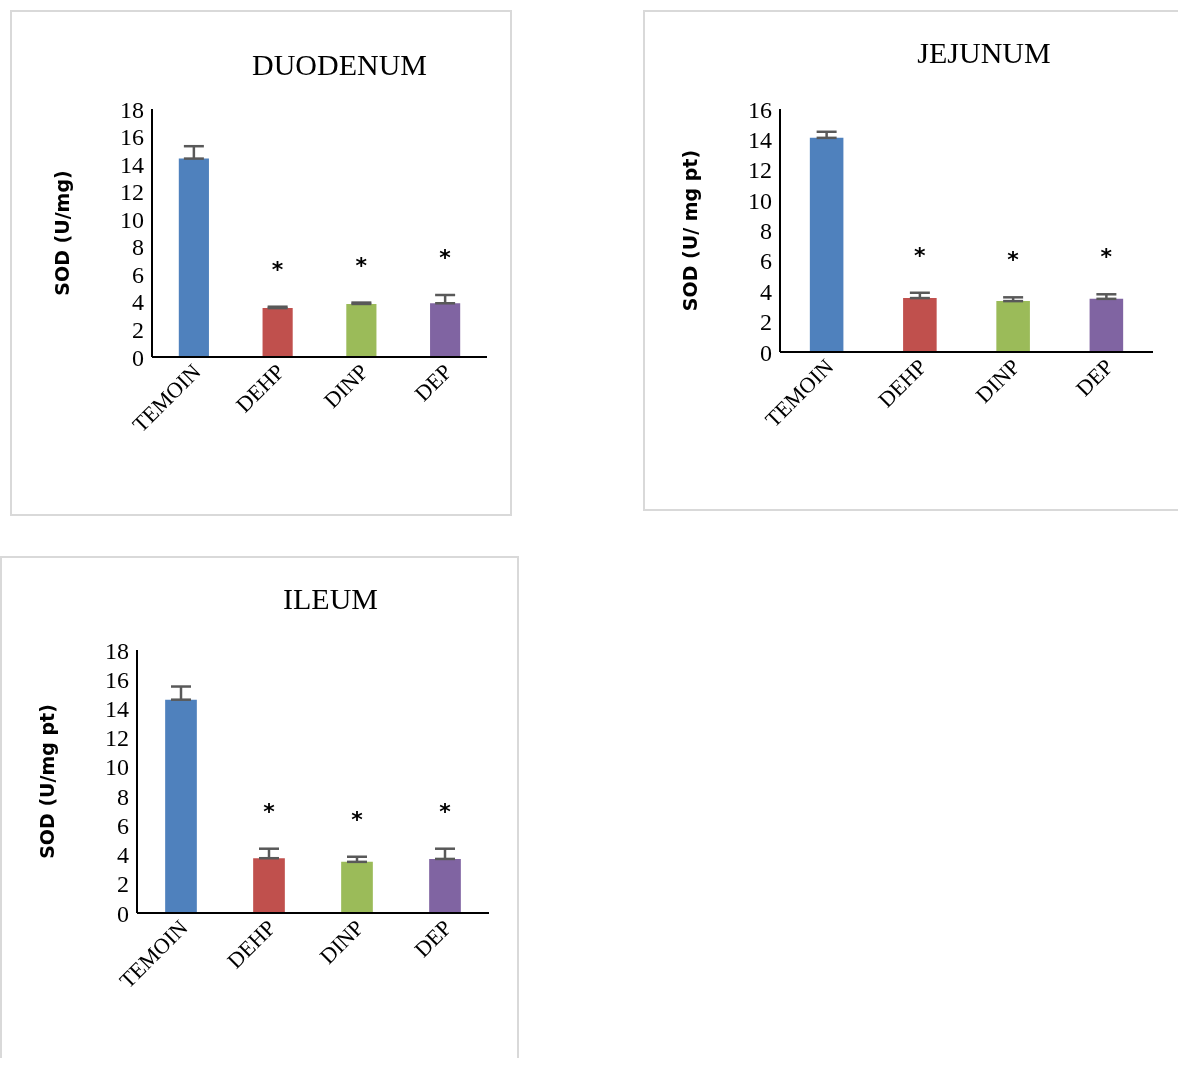  Describe the element at coordinates (46, 781) in the screenshot. I see `y-axis-title: SOD (U/mg pt)` at that location.